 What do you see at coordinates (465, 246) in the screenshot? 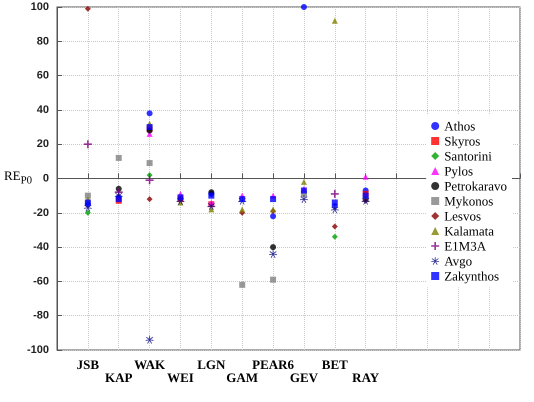
I see `legend-label: E1M3A` at bounding box center [465, 246].